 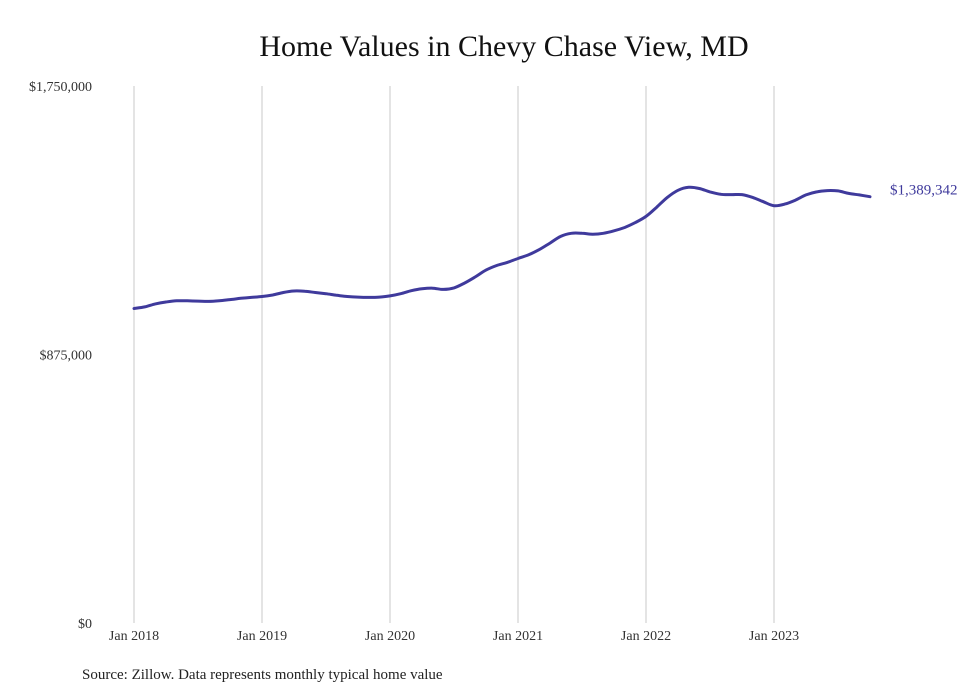 What do you see at coordinates (390, 636) in the screenshot?
I see `x-tick-label: Jan 2020` at bounding box center [390, 636].